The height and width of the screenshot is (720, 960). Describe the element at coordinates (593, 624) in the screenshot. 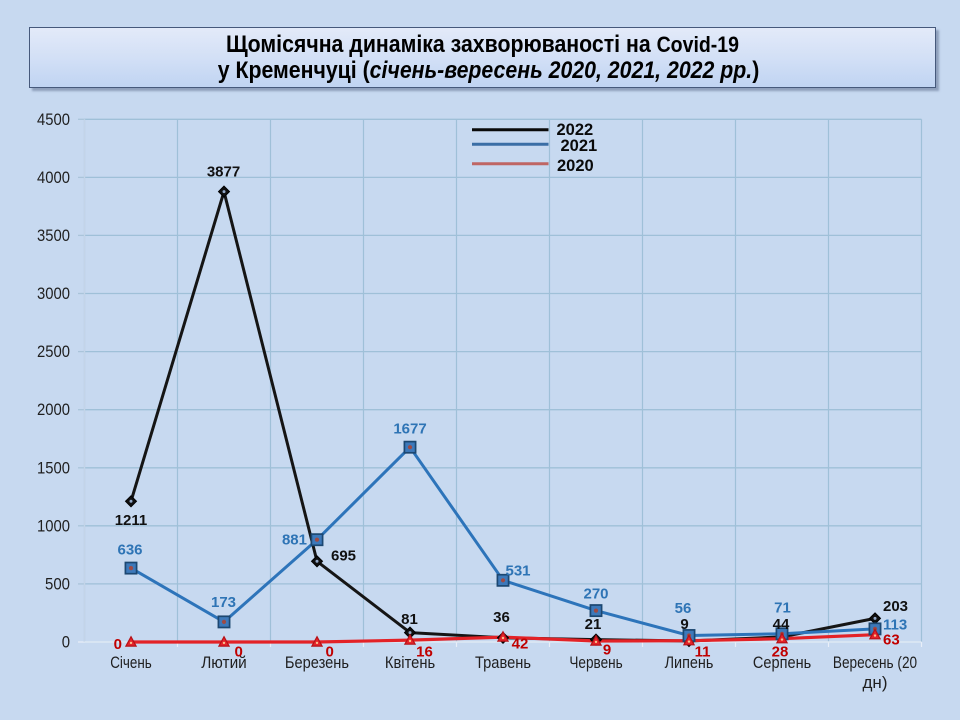

I see `svg-text: 21` at that location.